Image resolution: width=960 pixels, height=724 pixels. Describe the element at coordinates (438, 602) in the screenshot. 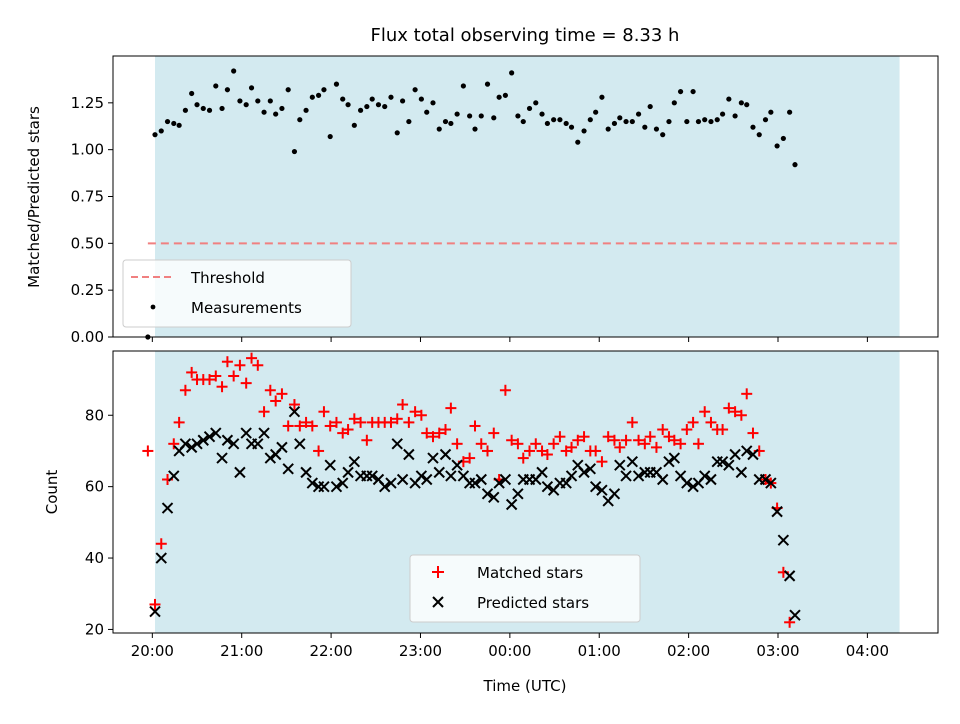

I see `legend-predicted-swatch` at that location.